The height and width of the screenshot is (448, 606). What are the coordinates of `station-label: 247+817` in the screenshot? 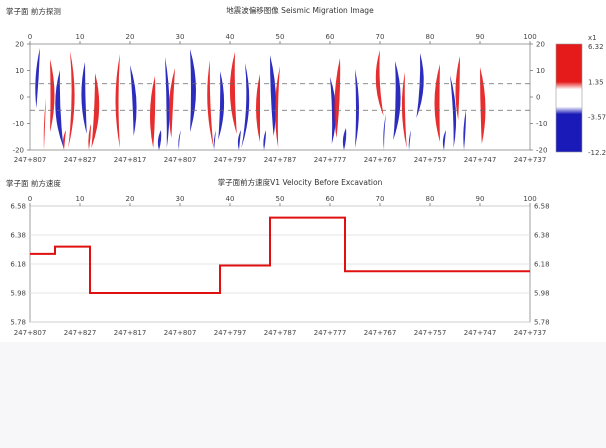 It's located at (130, 333).